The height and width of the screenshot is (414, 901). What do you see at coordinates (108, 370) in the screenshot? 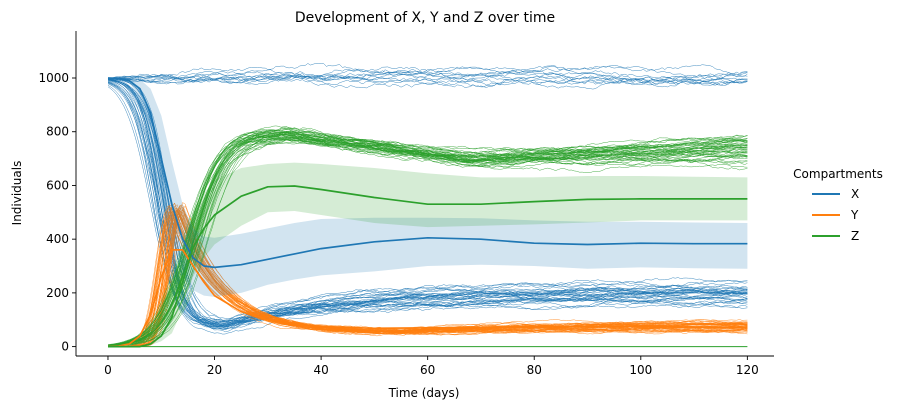
I see `x-tick-label: 0` at bounding box center [108, 370].